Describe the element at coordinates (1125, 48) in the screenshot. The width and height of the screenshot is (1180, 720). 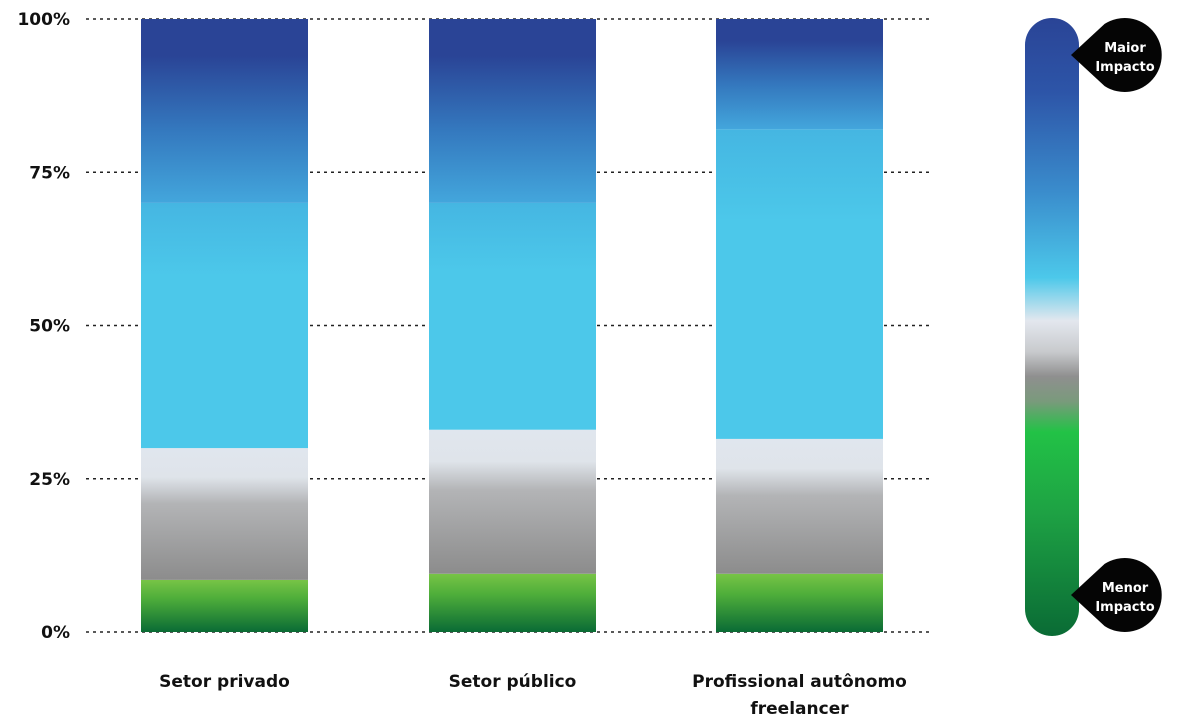
I see `legend-label: Maior` at that location.